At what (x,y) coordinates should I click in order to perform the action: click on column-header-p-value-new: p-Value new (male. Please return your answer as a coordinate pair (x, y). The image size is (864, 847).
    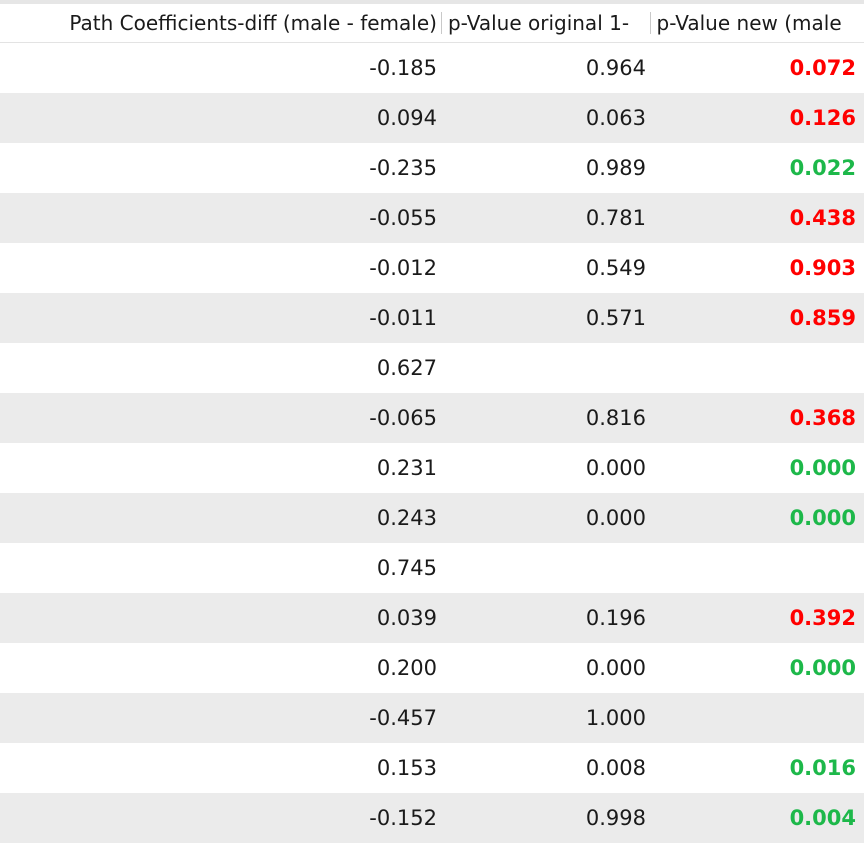
    Looking at the image, I should click on (757, 23).